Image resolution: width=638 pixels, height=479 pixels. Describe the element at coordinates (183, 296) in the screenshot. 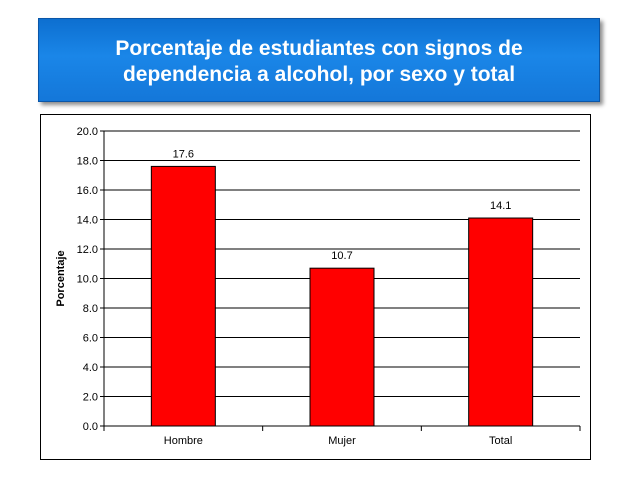

I see `bar-hombre` at that location.